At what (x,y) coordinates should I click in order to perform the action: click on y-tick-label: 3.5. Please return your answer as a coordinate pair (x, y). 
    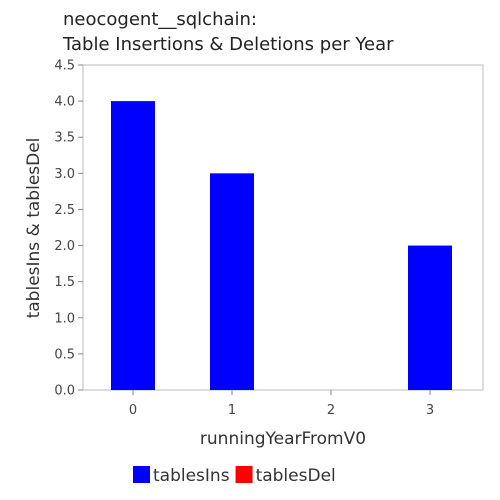
    Looking at the image, I should click on (64, 138).